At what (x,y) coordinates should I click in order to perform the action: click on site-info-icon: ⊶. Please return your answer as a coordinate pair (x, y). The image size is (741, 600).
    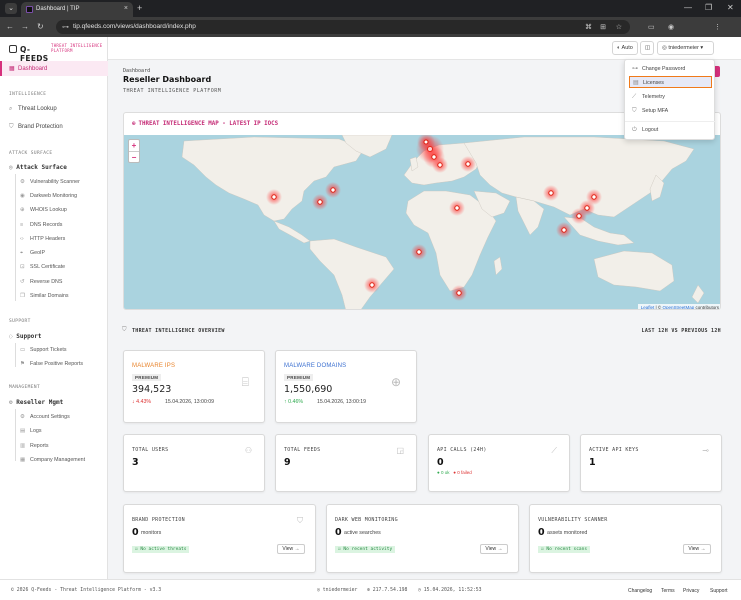
    Looking at the image, I should click on (65, 27).